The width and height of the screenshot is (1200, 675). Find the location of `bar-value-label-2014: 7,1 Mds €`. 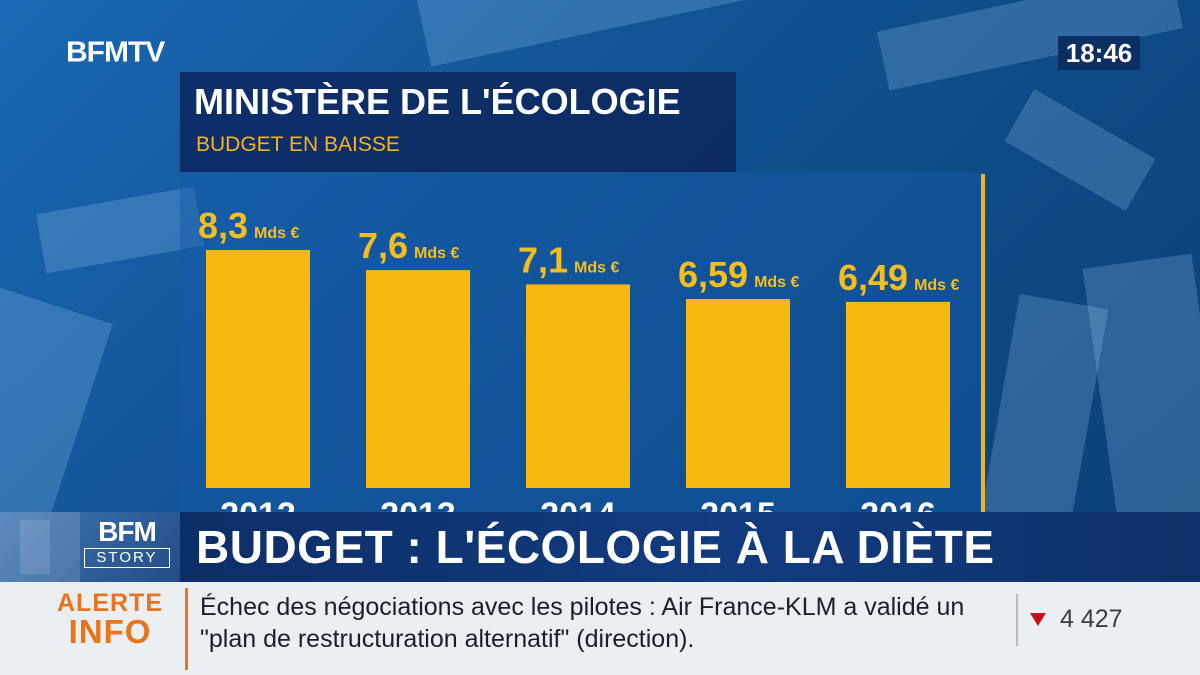

bar-value-label-2014: 7,1 Mds € is located at coordinates (568, 259).